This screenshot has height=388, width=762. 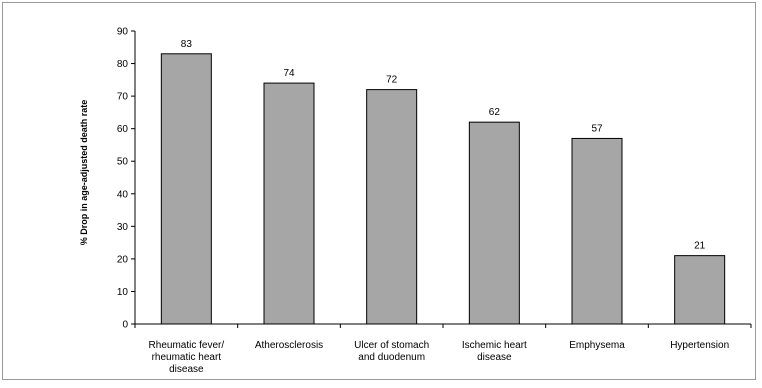 What do you see at coordinates (123, 292) in the screenshot?
I see `y-tick-label: 10` at bounding box center [123, 292].